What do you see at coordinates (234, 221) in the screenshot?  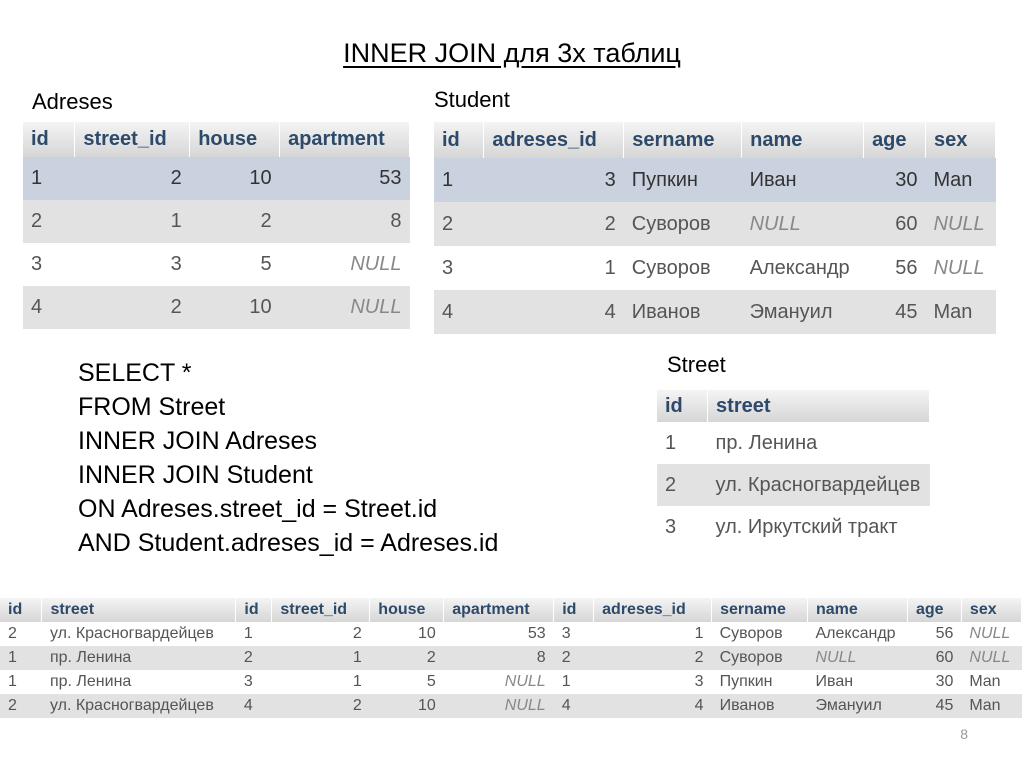 I see `cell-house: 2` at bounding box center [234, 221].